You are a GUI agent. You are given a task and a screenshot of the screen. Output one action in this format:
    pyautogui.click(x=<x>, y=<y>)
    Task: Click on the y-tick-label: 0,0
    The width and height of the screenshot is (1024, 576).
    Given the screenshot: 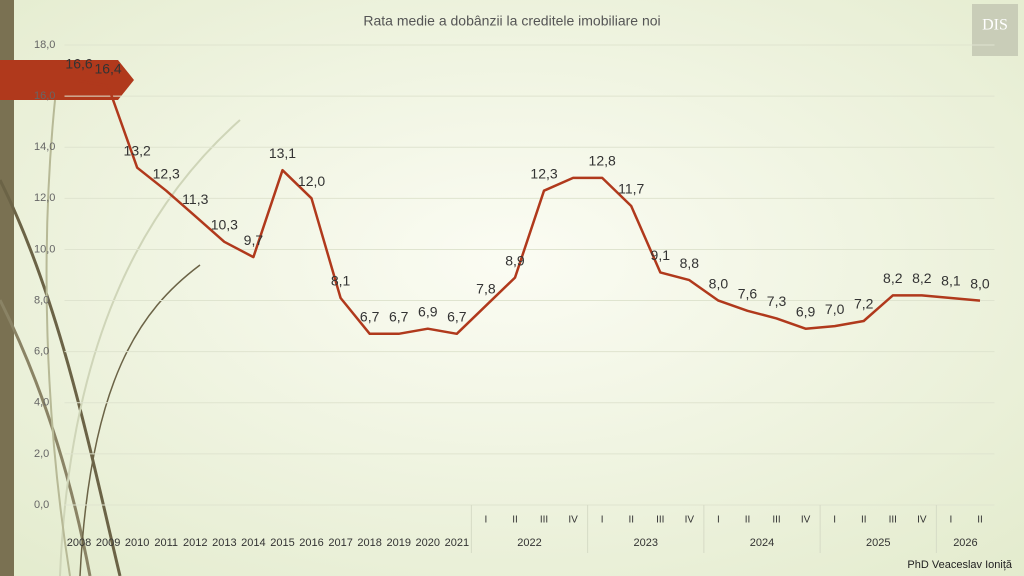 What is the action you would take?
    pyautogui.click(x=41, y=505)
    